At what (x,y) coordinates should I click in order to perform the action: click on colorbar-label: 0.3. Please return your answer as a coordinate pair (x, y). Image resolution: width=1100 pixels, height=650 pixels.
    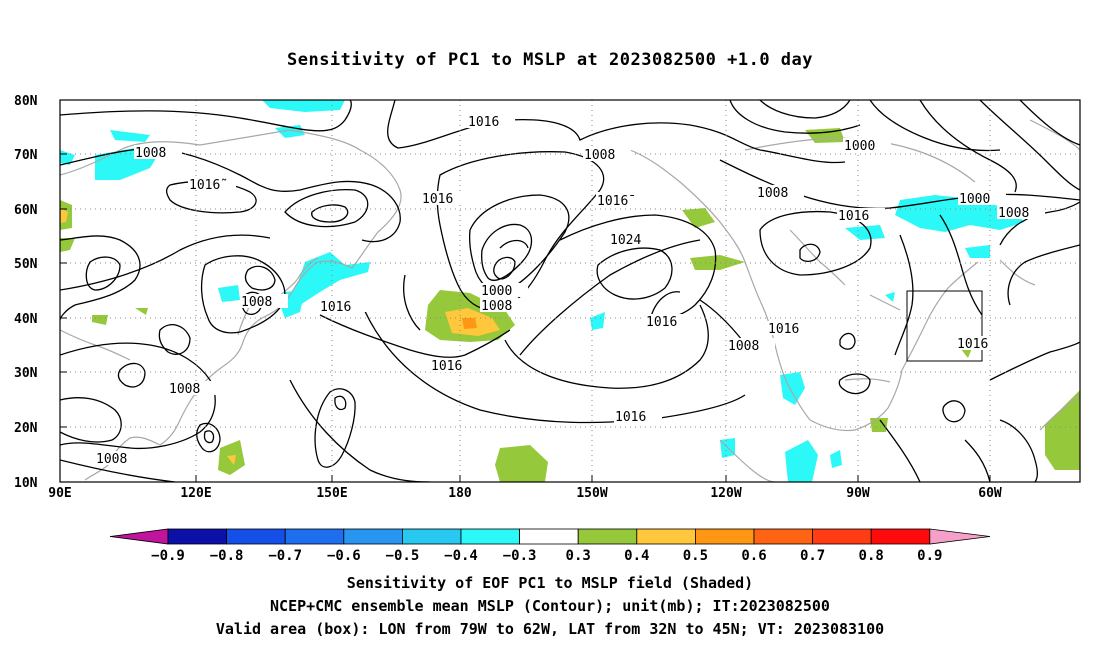
    Looking at the image, I should click on (578, 556).